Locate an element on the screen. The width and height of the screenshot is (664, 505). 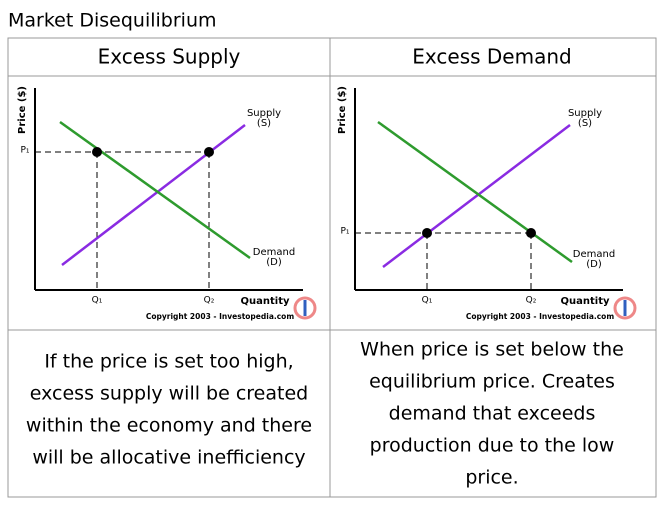
description-line: price. is located at coordinates (491, 478).